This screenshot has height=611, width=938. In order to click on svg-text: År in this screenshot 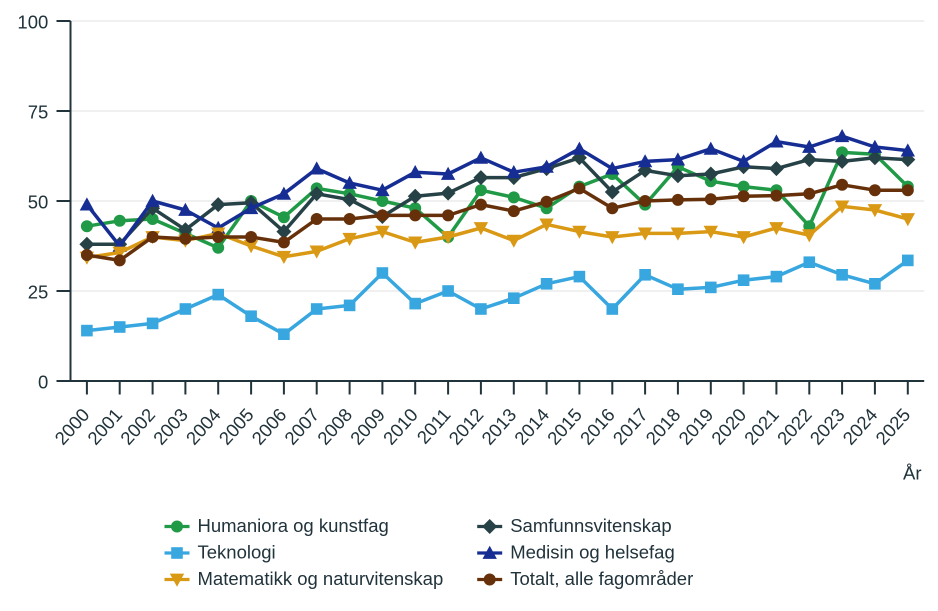, I will do `click(912, 473)`.